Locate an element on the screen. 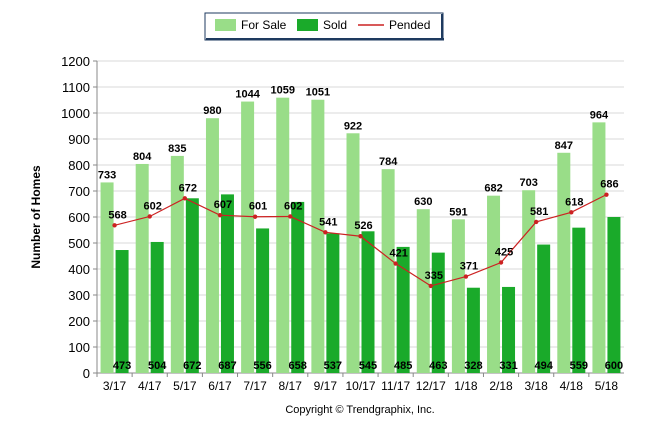  pended-value-label: 421 is located at coordinates (398, 254).